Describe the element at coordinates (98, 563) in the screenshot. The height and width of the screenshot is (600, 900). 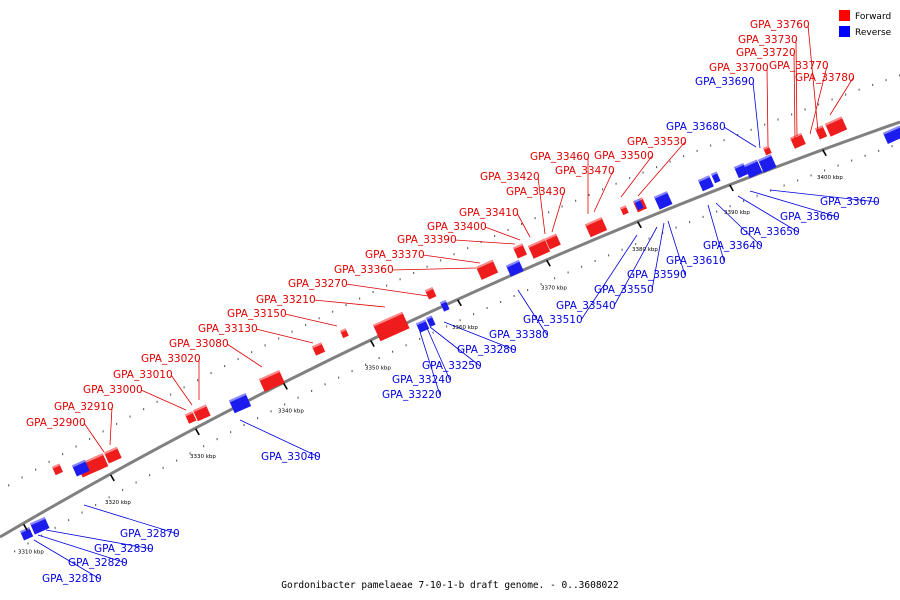
I see `gene-label: GPA_32820` at that location.